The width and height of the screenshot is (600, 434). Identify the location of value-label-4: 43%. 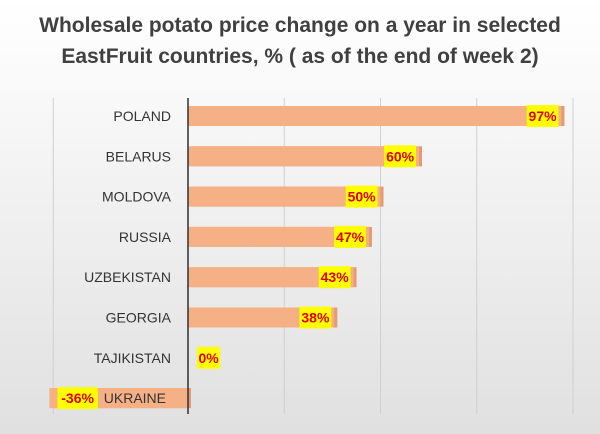
(335, 277).